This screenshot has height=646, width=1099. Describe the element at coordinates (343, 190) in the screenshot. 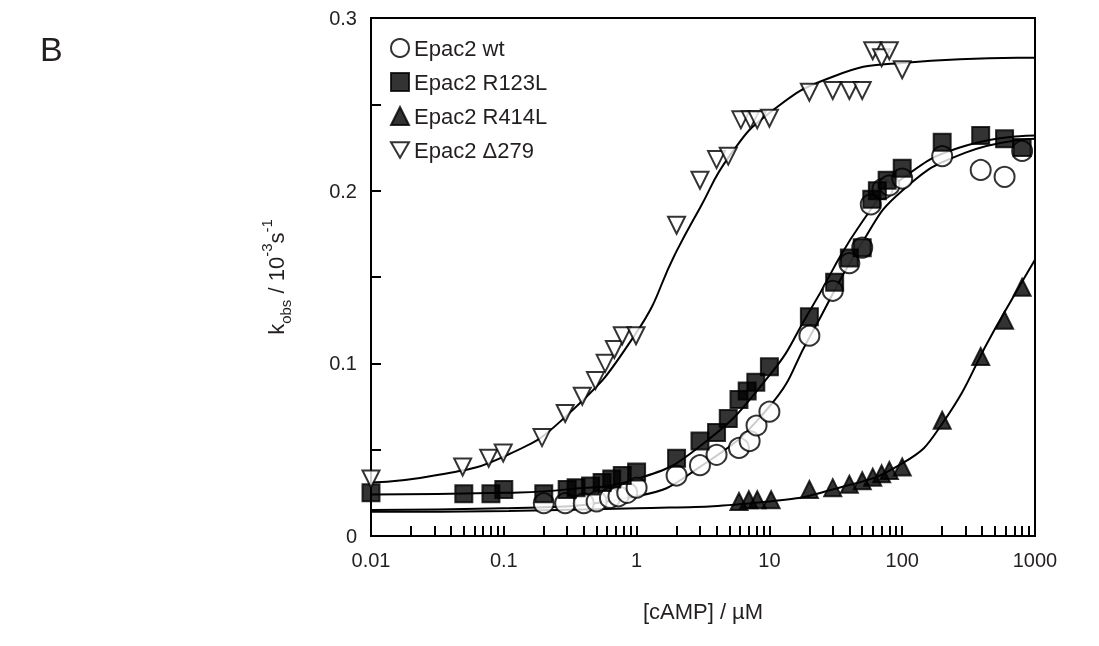

I see `y-tick-label: 0.2` at that location.